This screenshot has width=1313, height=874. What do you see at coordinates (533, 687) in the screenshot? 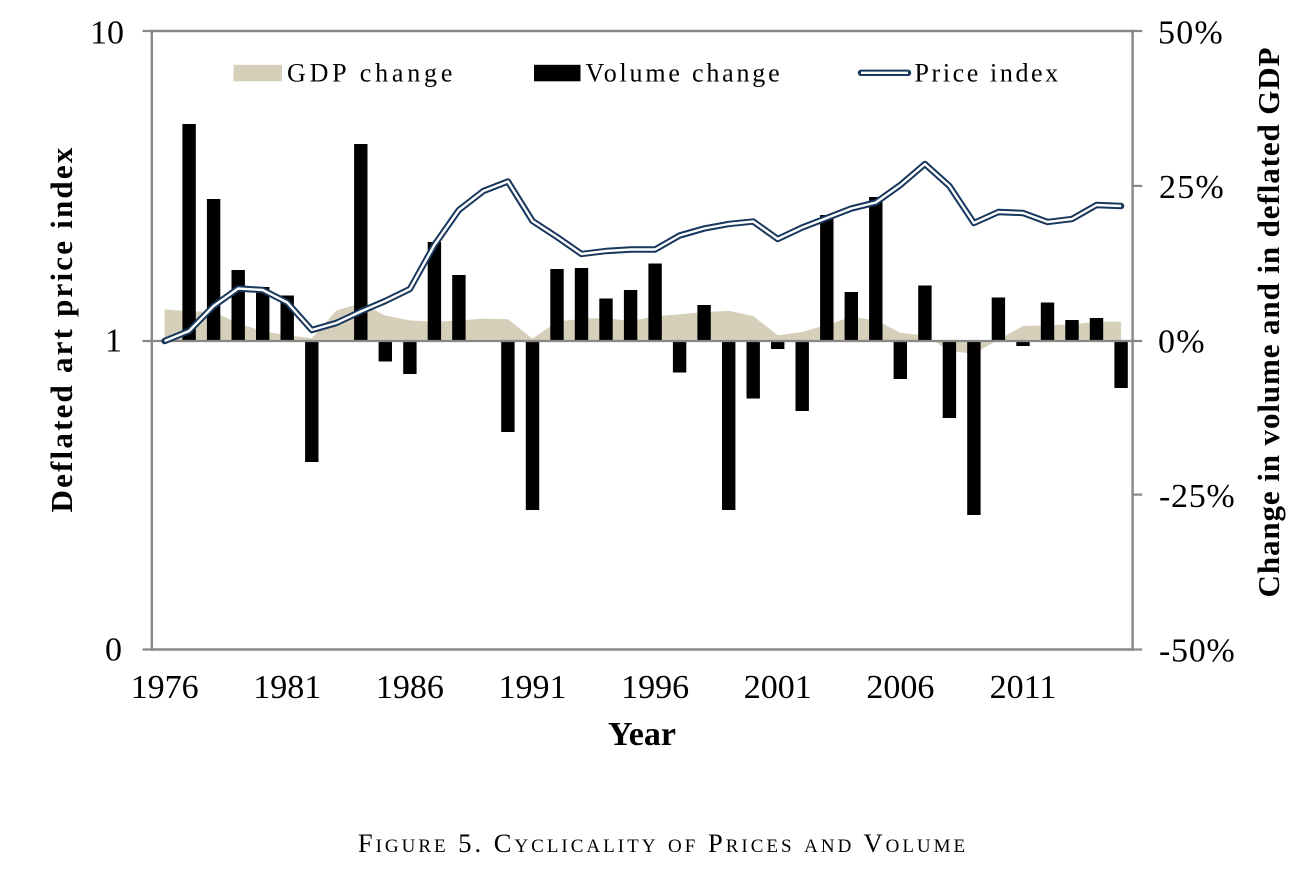
I see `svg-text: 1991` at bounding box center [533, 687].